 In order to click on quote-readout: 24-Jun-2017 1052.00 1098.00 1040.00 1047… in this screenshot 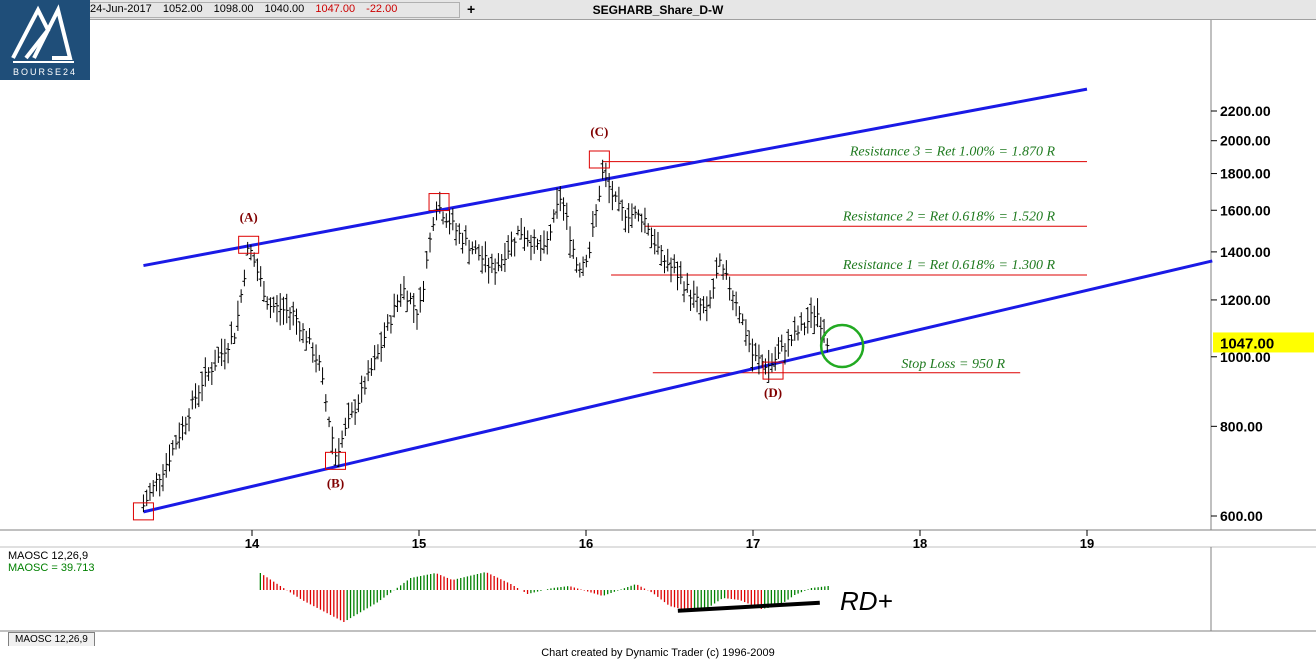, I will do `click(247, 9)`.